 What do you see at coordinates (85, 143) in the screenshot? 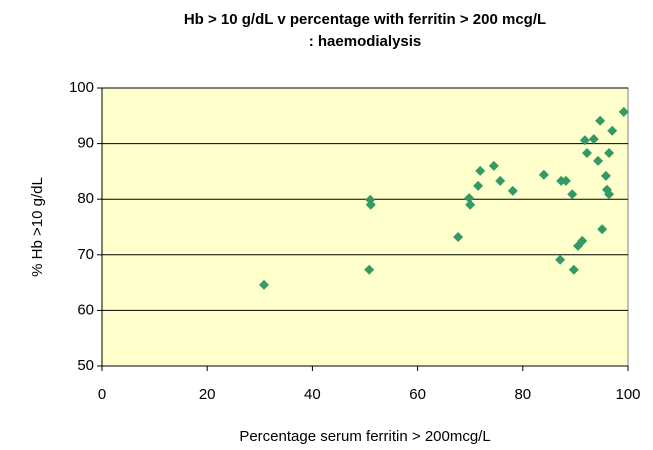
I see `y-tick-label: 90` at bounding box center [85, 143].